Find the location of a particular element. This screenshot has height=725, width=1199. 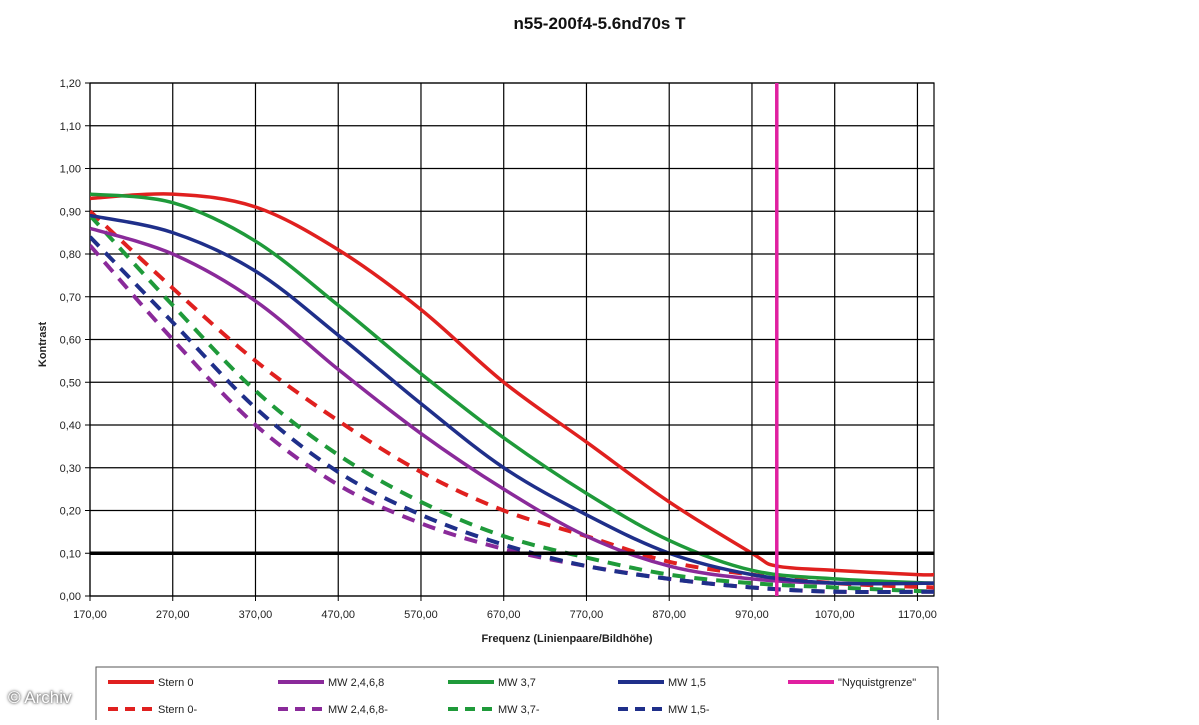

legend-label: MW 3,7 is located at coordinates (517, 683).